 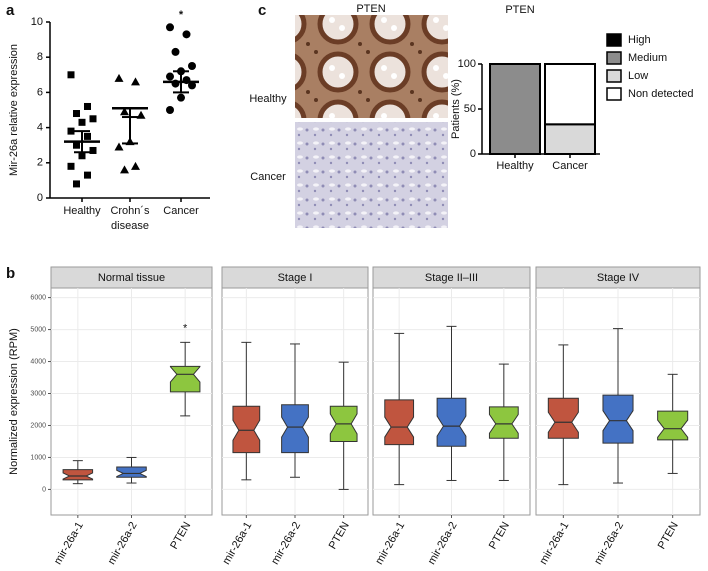 What do you see at coordinates (467, 64) in the screenshot?
I see `y-tick-label: 100` at bounding box center [467, 64].